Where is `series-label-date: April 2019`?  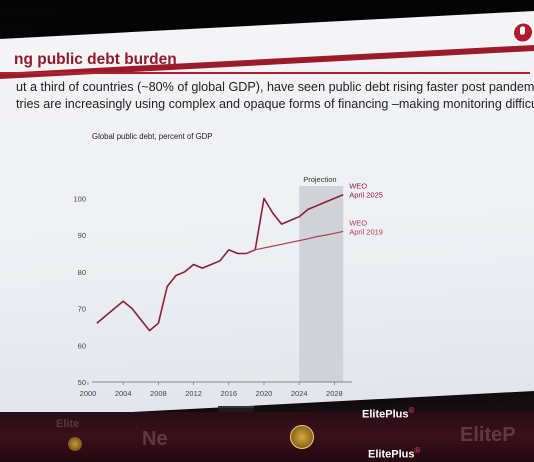 series-label-date: April 2019 is located at coordinates (366, 231).